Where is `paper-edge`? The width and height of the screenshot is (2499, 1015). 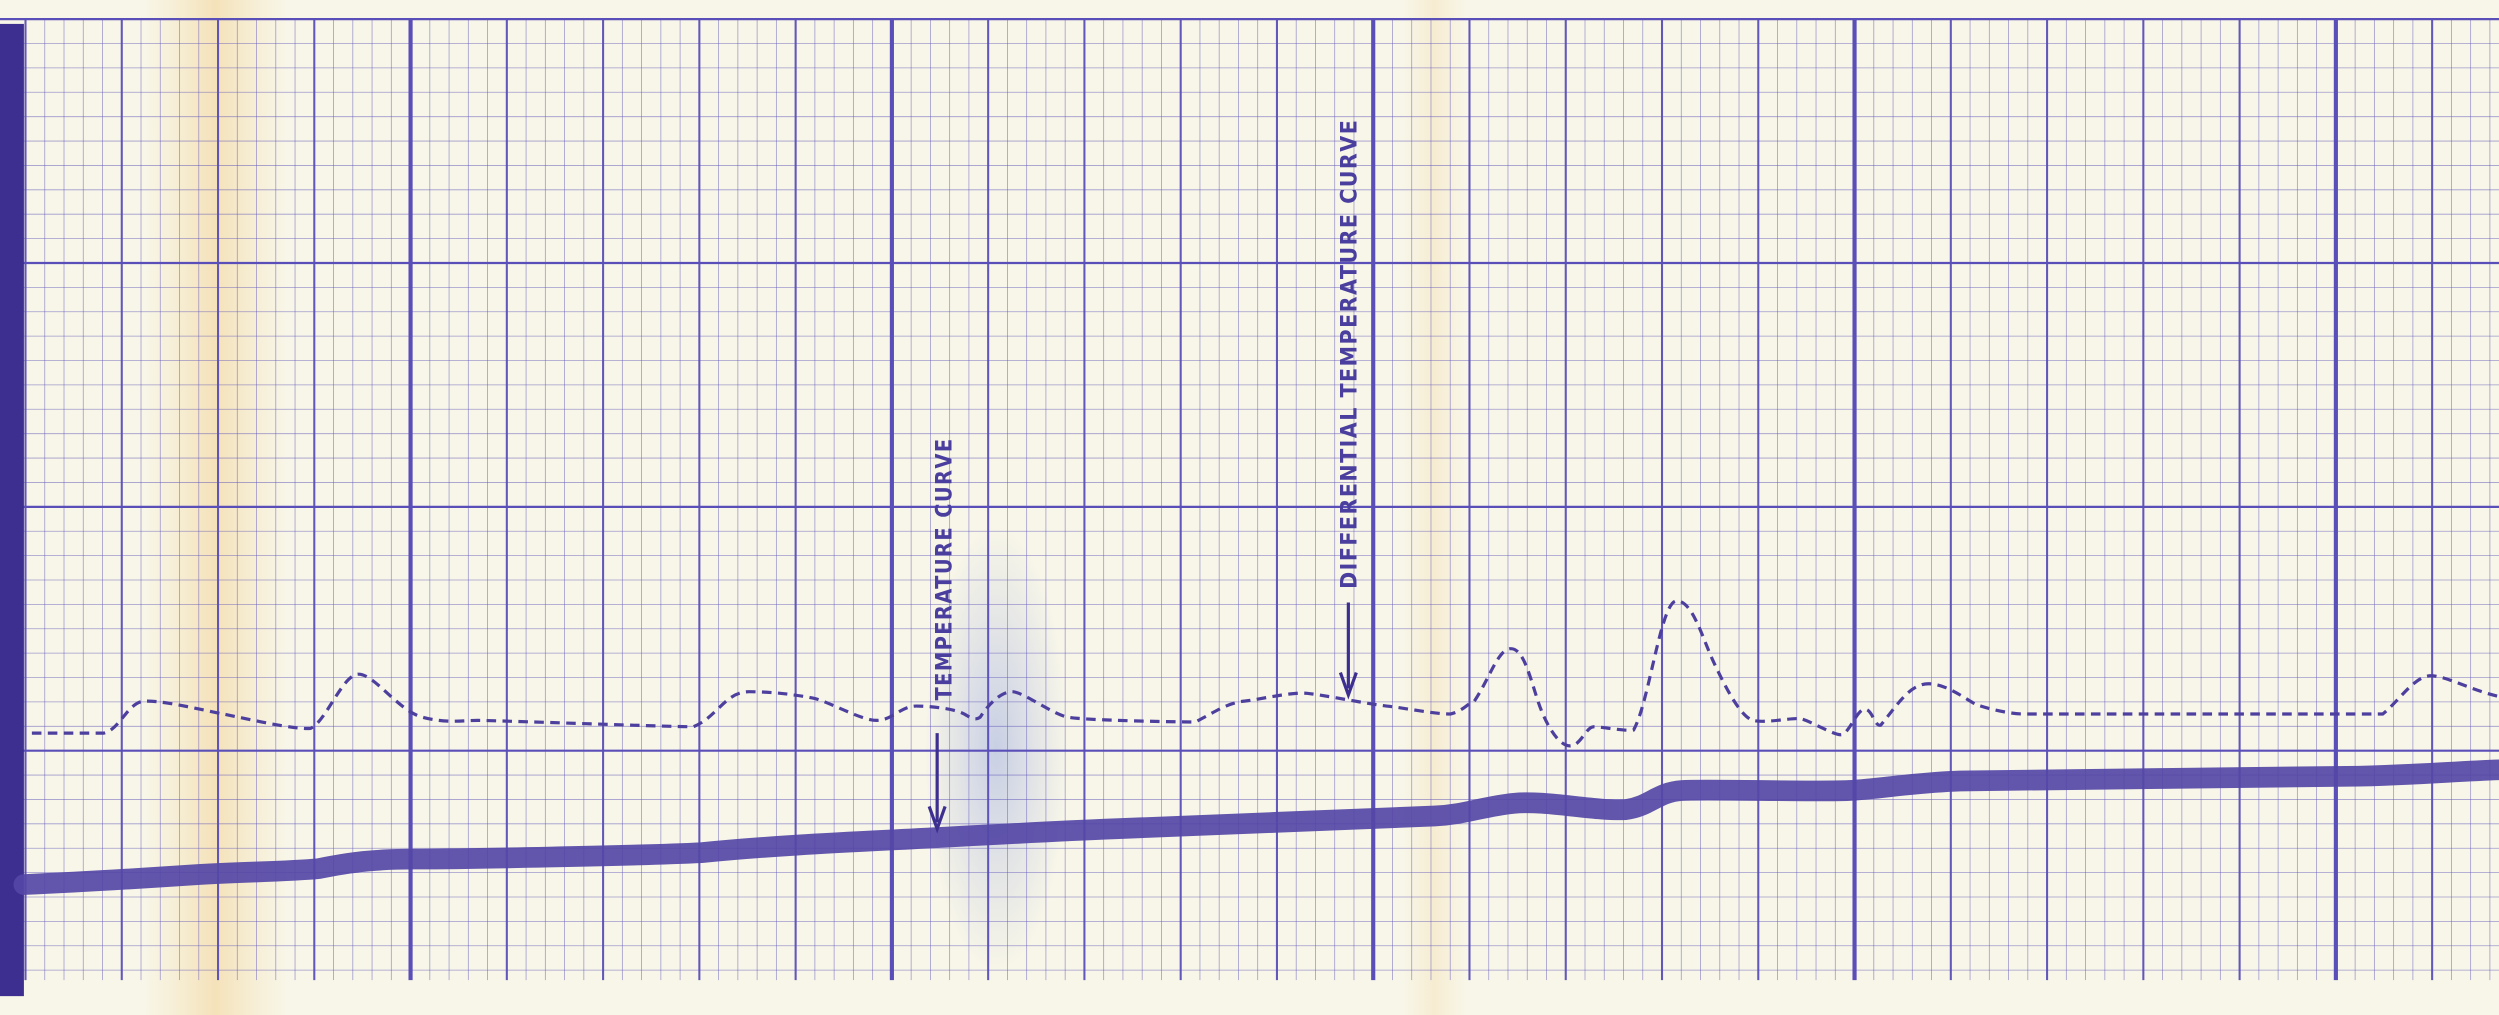
paper-edge is located at coordinates (12, 510).